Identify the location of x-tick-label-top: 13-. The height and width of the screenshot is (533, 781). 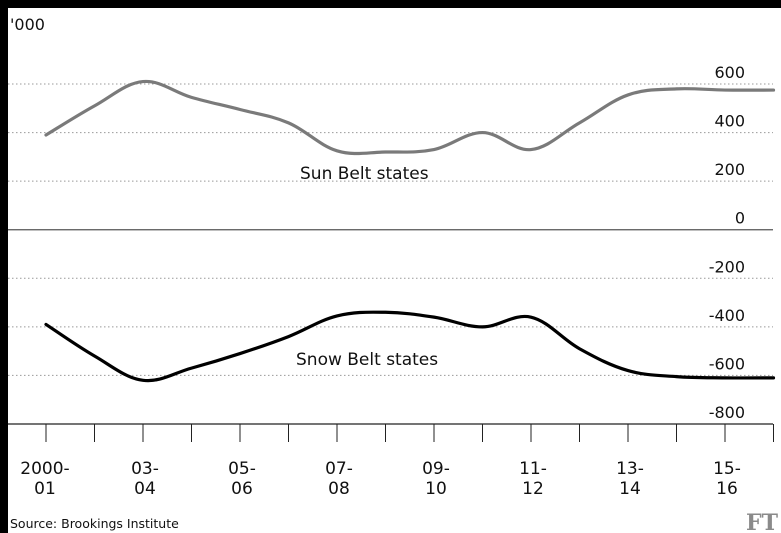
(630, 469).